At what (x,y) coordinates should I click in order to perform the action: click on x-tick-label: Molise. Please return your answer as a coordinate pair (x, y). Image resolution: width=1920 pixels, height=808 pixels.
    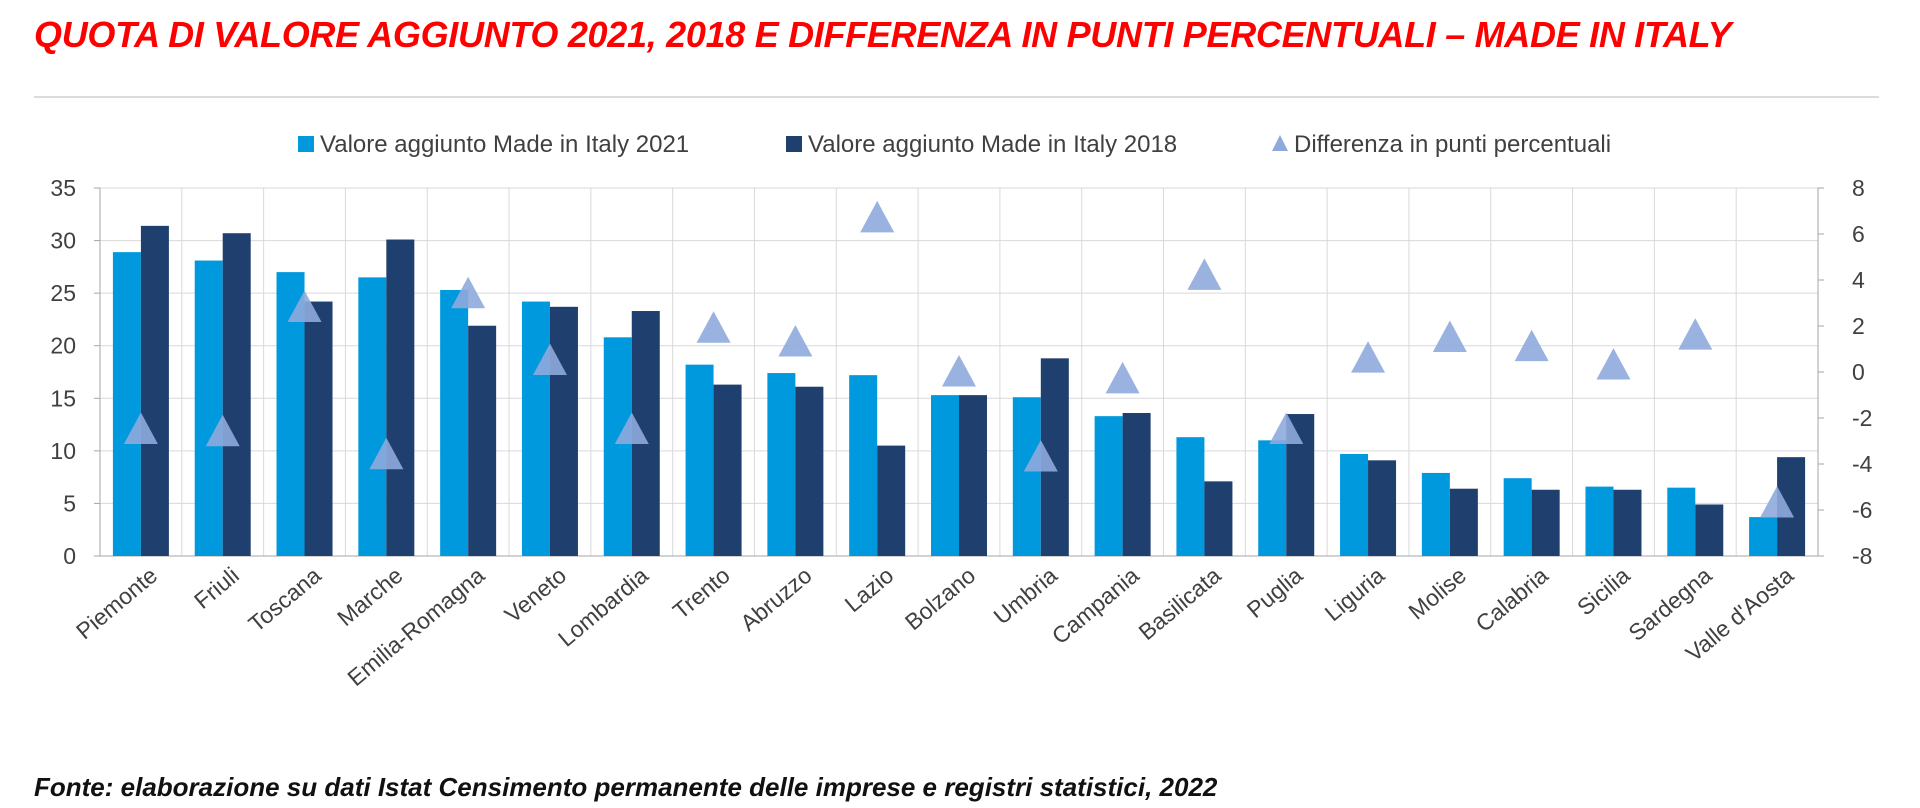
    Looking at the image, I should click on (1437, 593).